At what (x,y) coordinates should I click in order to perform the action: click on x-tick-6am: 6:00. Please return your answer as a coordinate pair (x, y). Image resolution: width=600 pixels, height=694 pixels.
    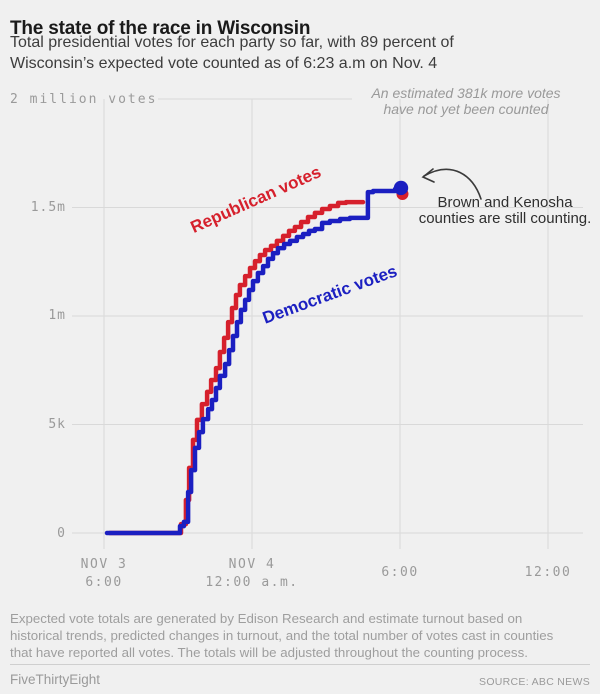
    Looking at the image, I should click on (399, 573).